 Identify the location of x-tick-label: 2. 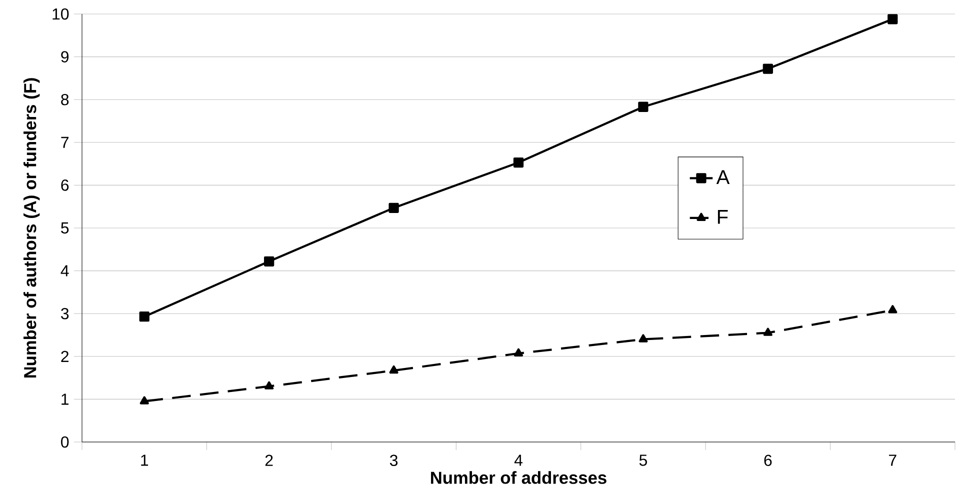
(269, 460).